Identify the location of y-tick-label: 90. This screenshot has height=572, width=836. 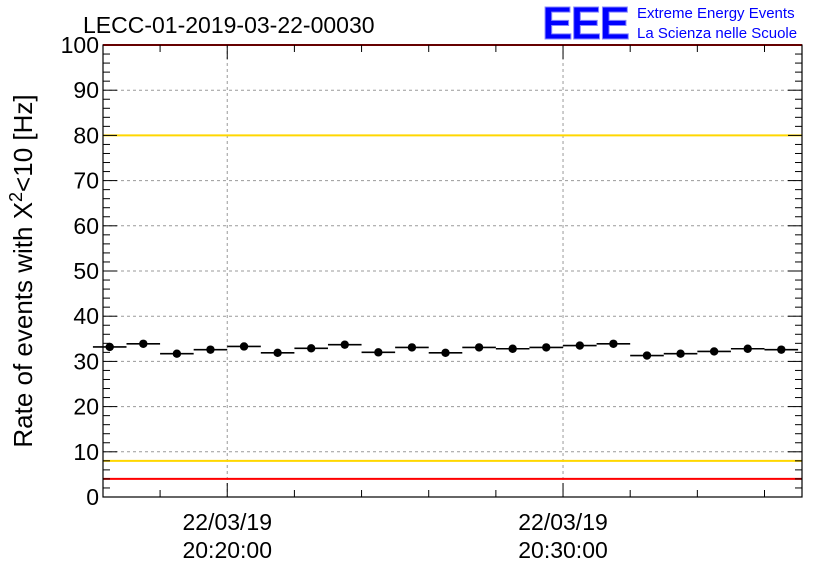
(86, 90).